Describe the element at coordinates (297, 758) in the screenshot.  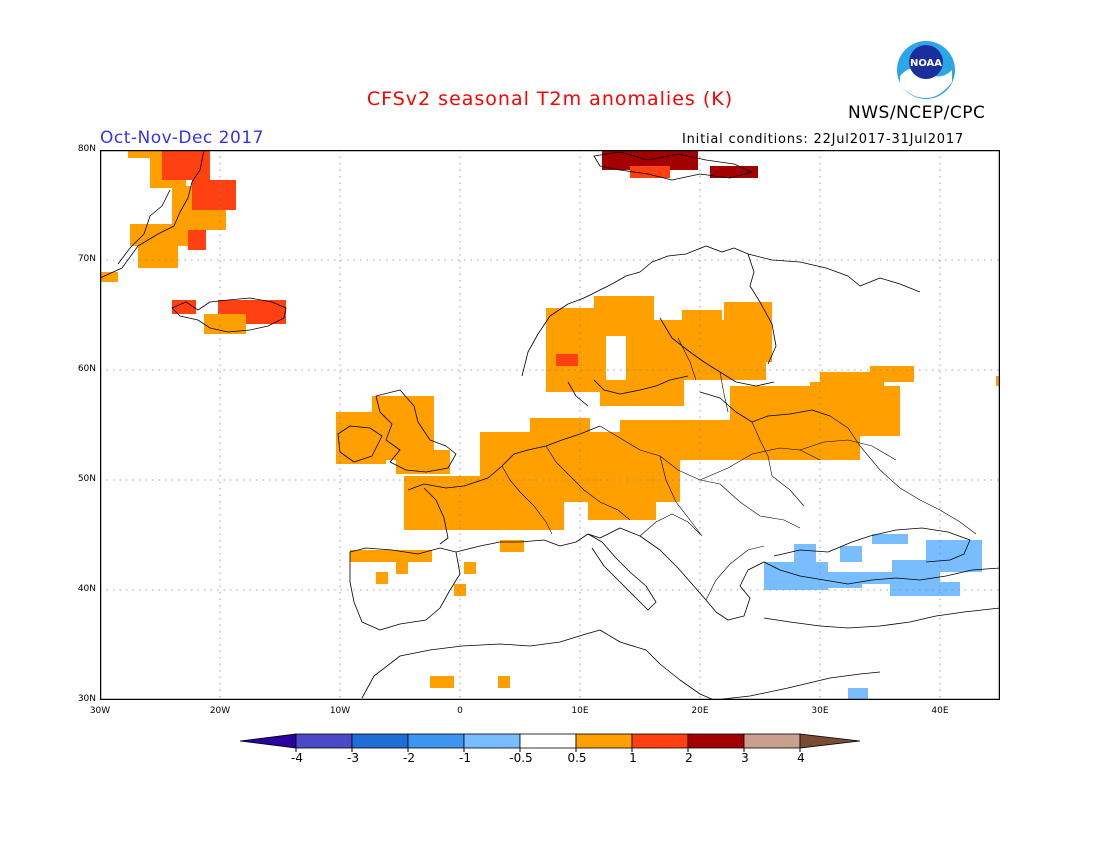
I see `colorbar-label: -4` at that location.